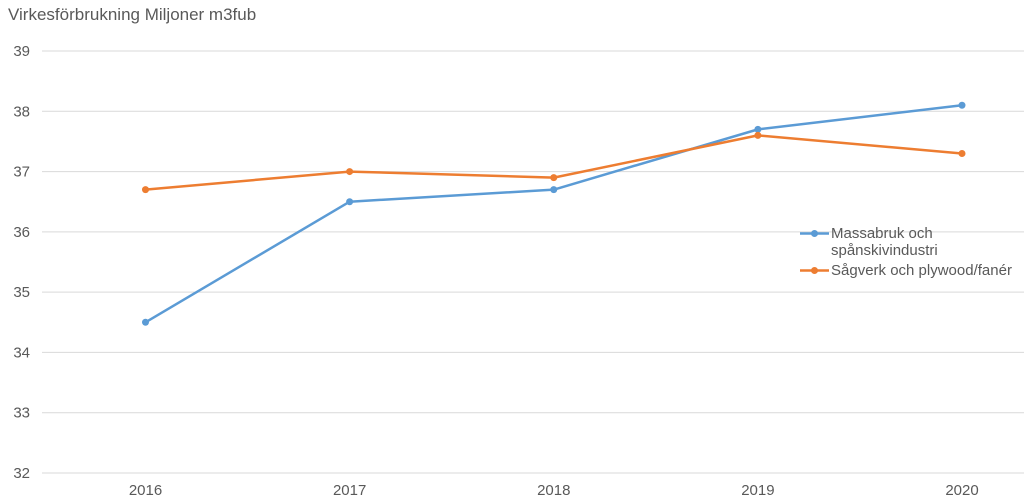  I want to click on y-axis-tick-label: 39, so click(21, 51).